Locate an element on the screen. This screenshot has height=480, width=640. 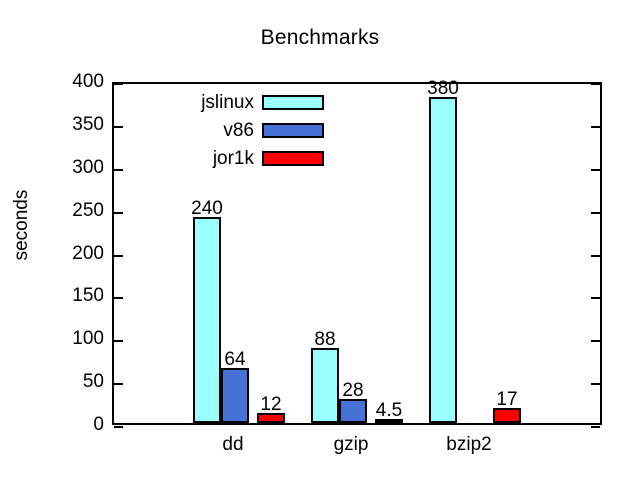
bar-value-label: 64 is located at coordinates (235, 360).